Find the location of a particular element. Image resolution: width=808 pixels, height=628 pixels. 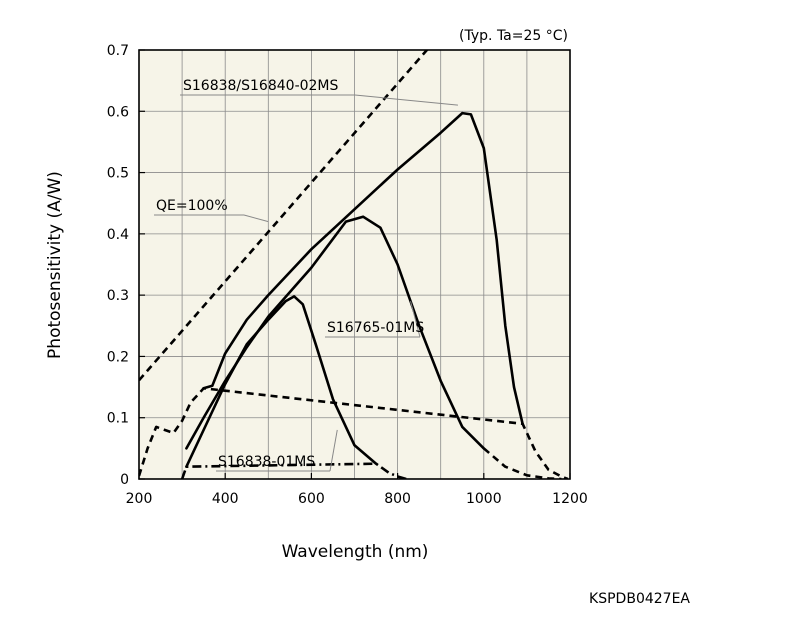

y-tick-label: 0 is located at coordinates (124, 480).